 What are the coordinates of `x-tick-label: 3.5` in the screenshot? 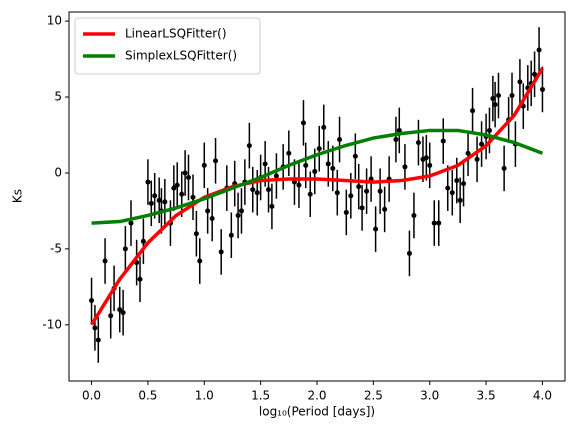 It's located at (486, 396).